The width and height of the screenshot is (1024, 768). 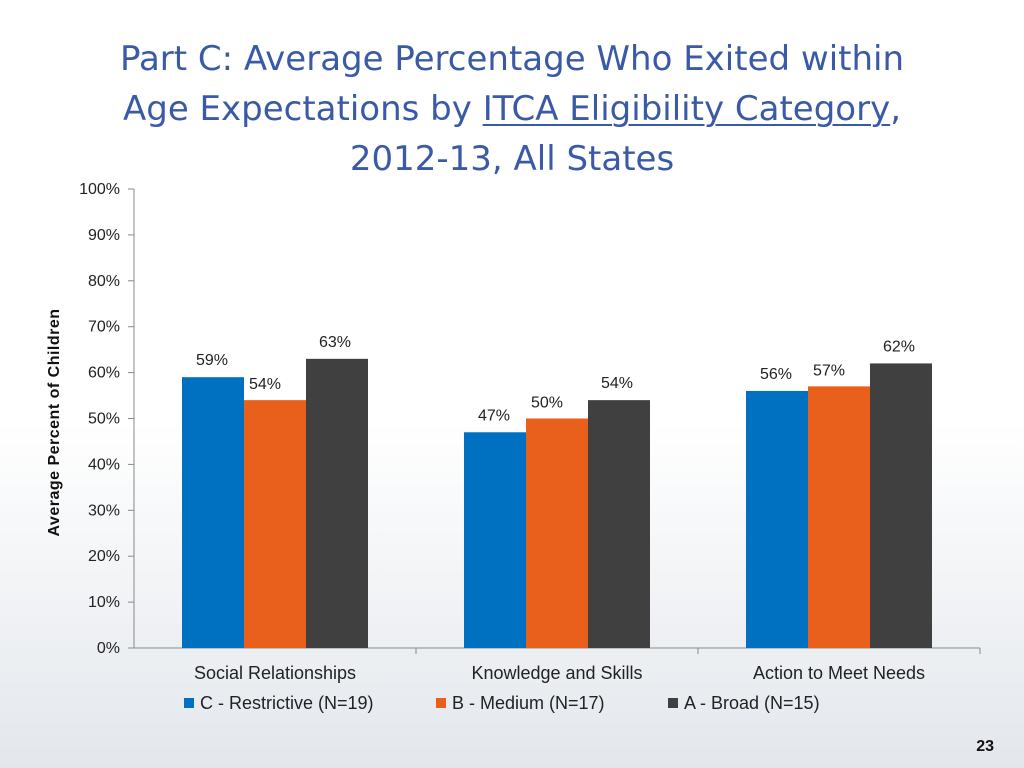 I want to click on y-tick-label: 10%, so click(x=104, y=602).